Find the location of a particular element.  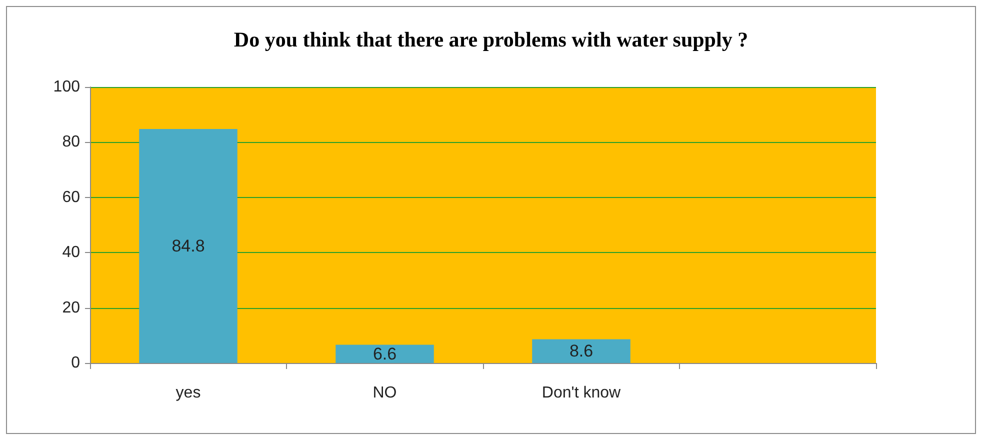

data-label: 84.8 is located at coordinates (188, 246).